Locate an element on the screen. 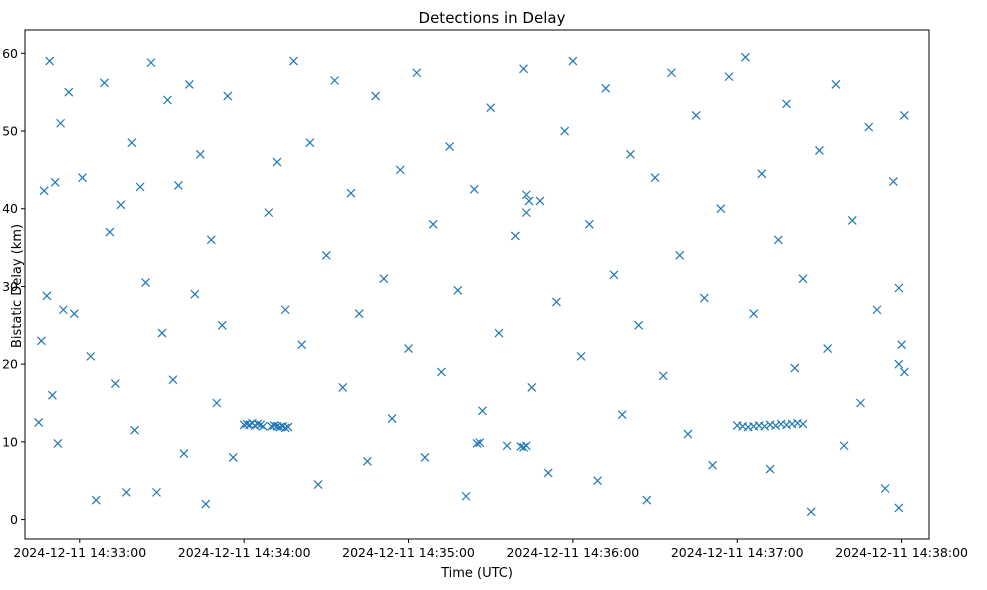 This screenshot has height=590, width=987. y-axis: 0 10 20 30 40 50 60 is located at coordinates (13, 286).